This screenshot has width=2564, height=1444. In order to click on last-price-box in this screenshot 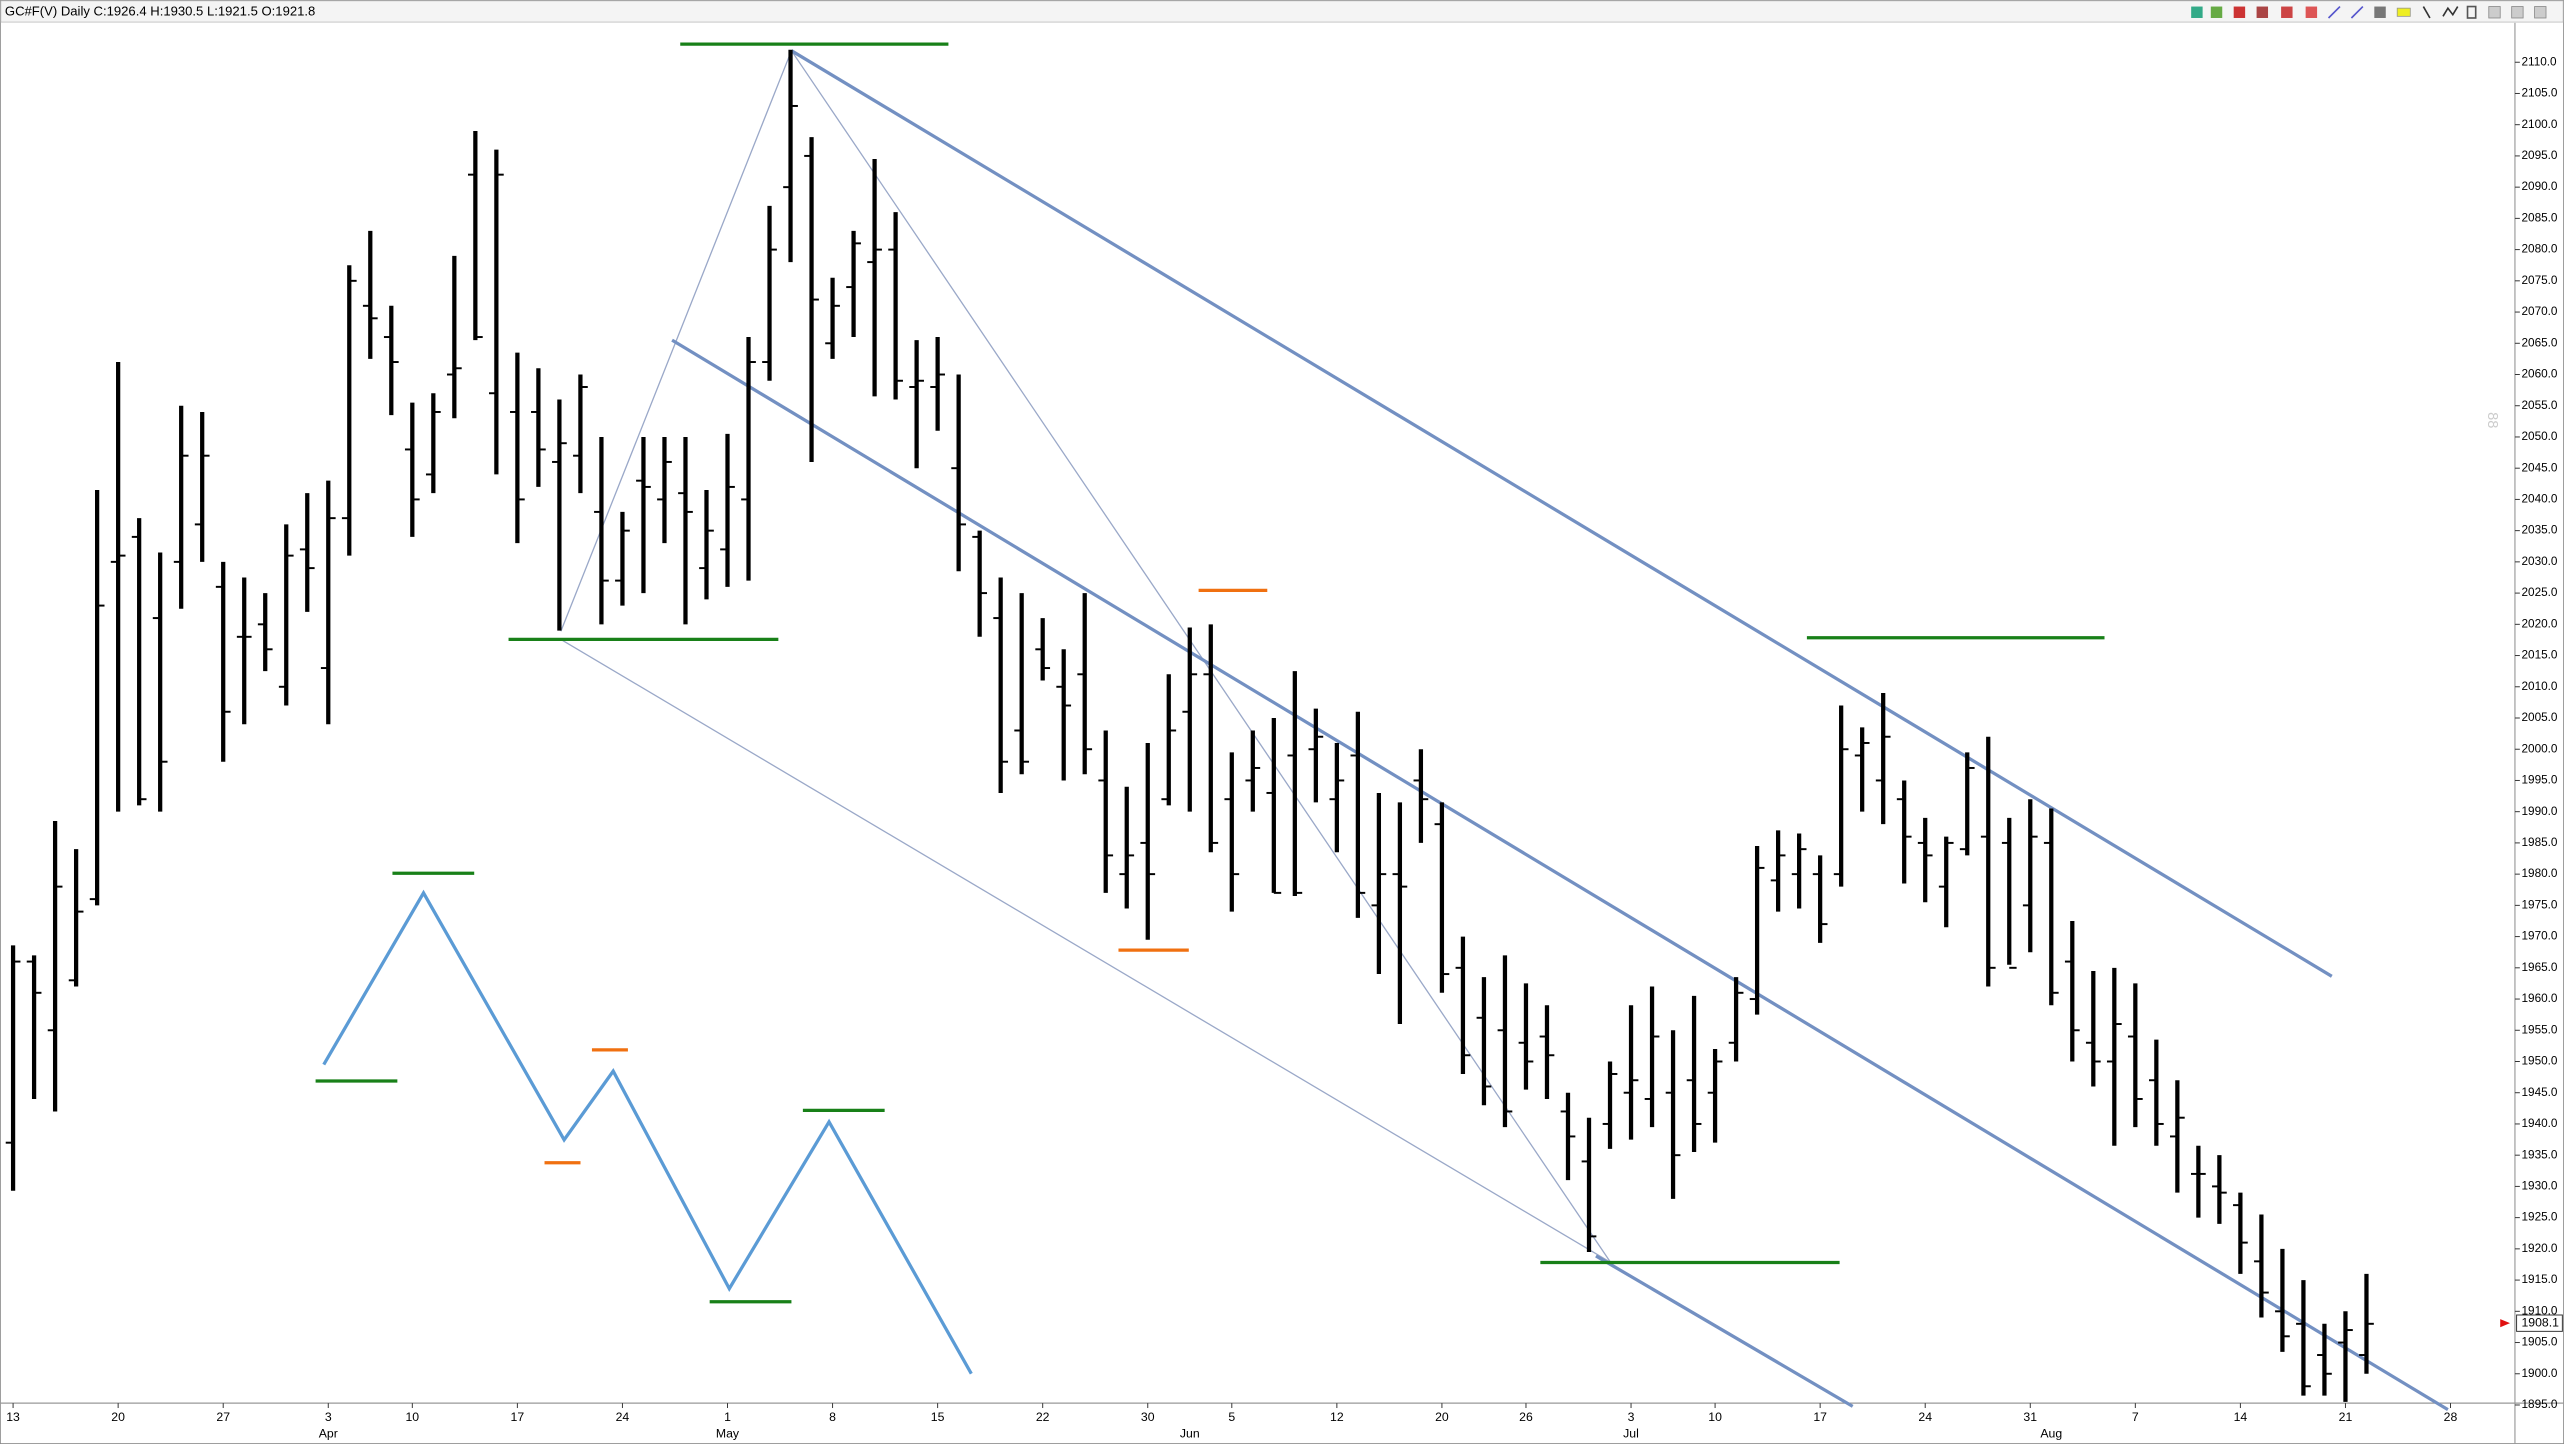, I will do `click(2539, 1323)`.